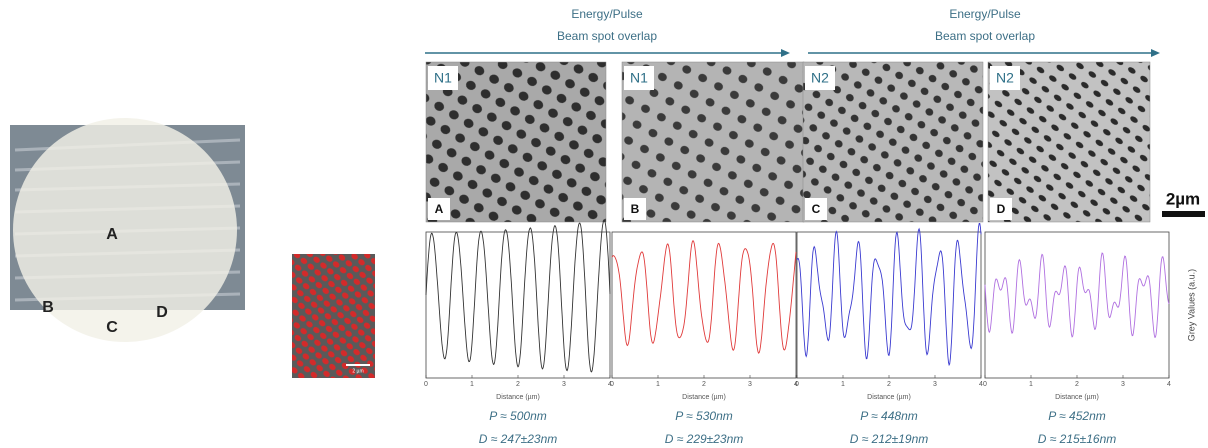 The height and width of the screenshot is (448, 1208). What do you see at coordinates (48, 307) in the screenshot?
I see `photo-label: B` at bounding box center [48, 307].